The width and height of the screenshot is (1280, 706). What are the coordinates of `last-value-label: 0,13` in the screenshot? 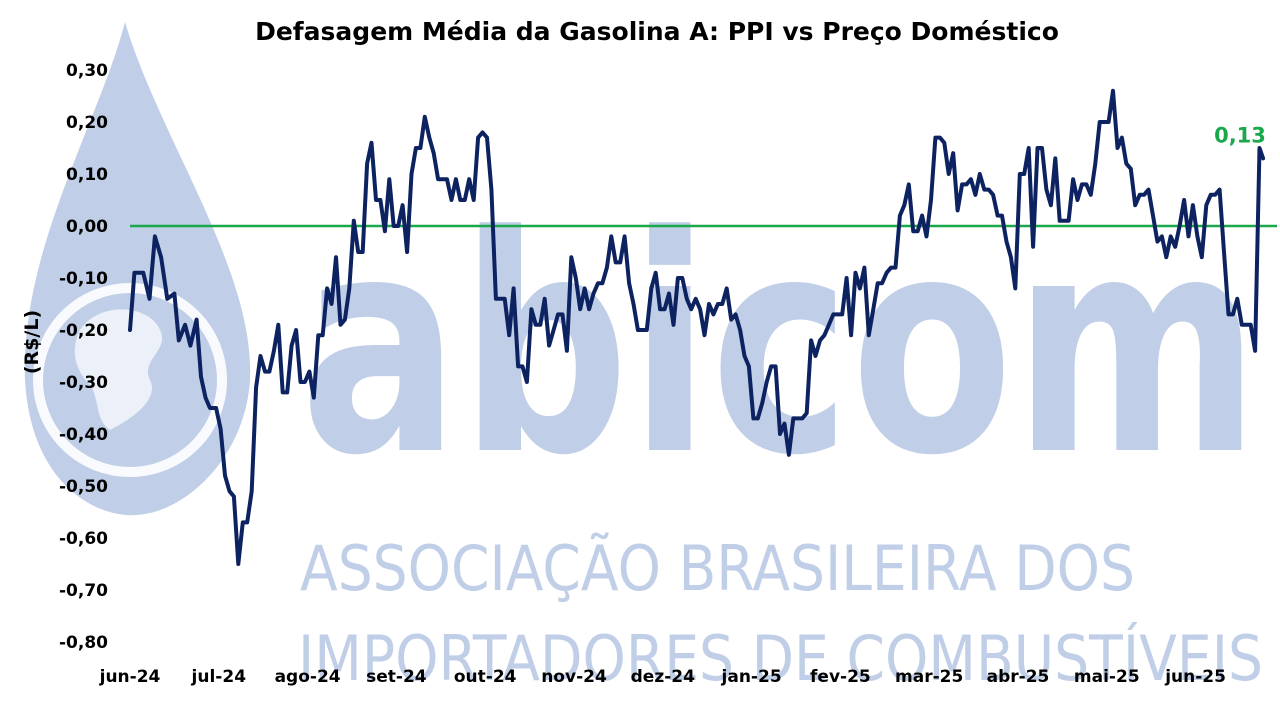 It's located at (1240, 135).